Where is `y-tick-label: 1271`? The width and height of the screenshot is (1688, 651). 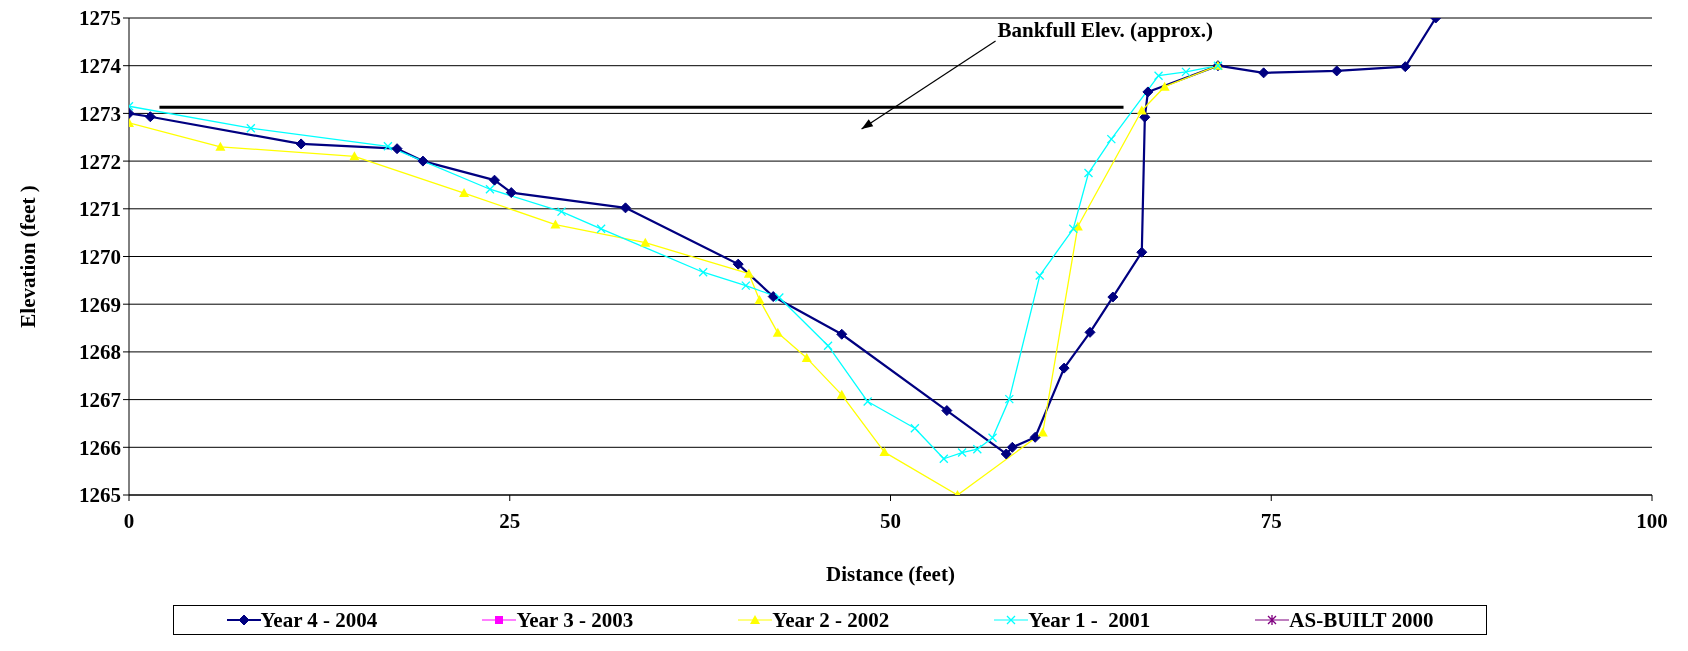 y-tick-label: 1271 is located at coordinates (100, 209).